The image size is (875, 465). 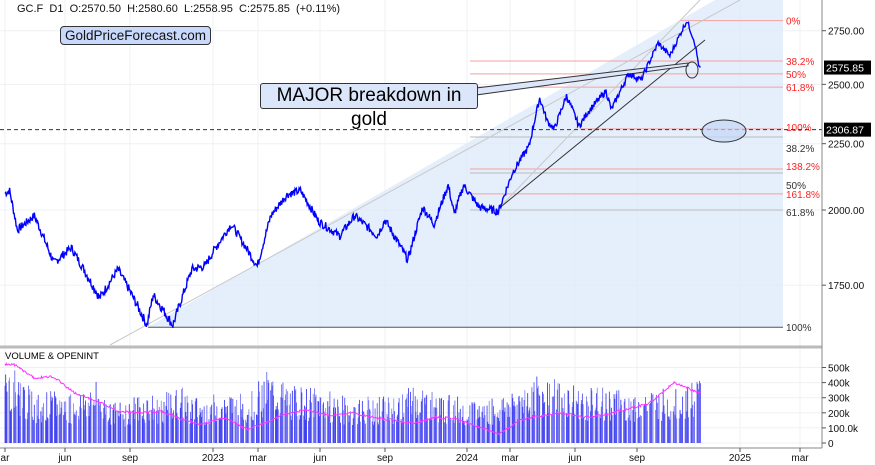 I want to click on interval: D1, so click(x=56, y=9).